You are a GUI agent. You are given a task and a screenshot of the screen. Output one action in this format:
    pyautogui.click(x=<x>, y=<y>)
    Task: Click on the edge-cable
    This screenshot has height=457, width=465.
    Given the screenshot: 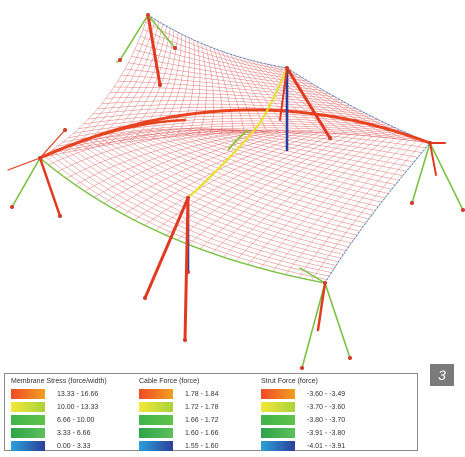 What is the action you would take?
    pyautogui.click(x=217, y=41)
    